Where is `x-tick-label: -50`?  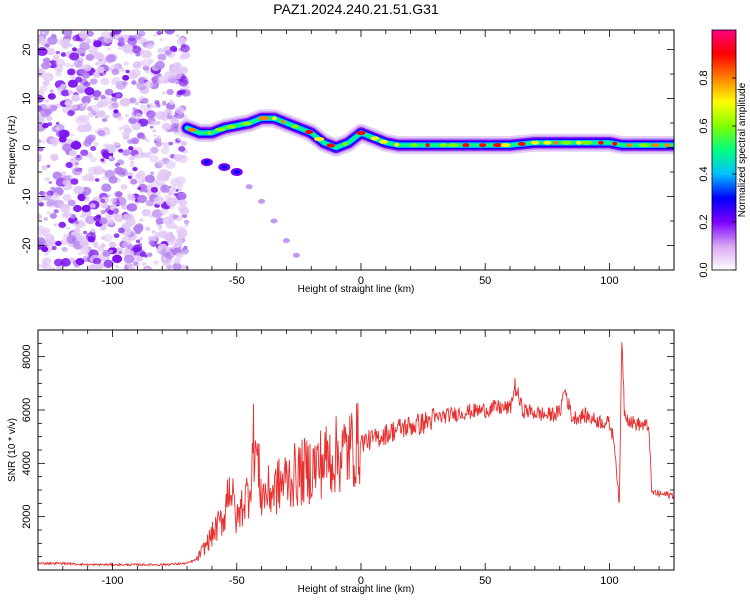 x-tick-label: -50 is located at coordinates (237, 281).